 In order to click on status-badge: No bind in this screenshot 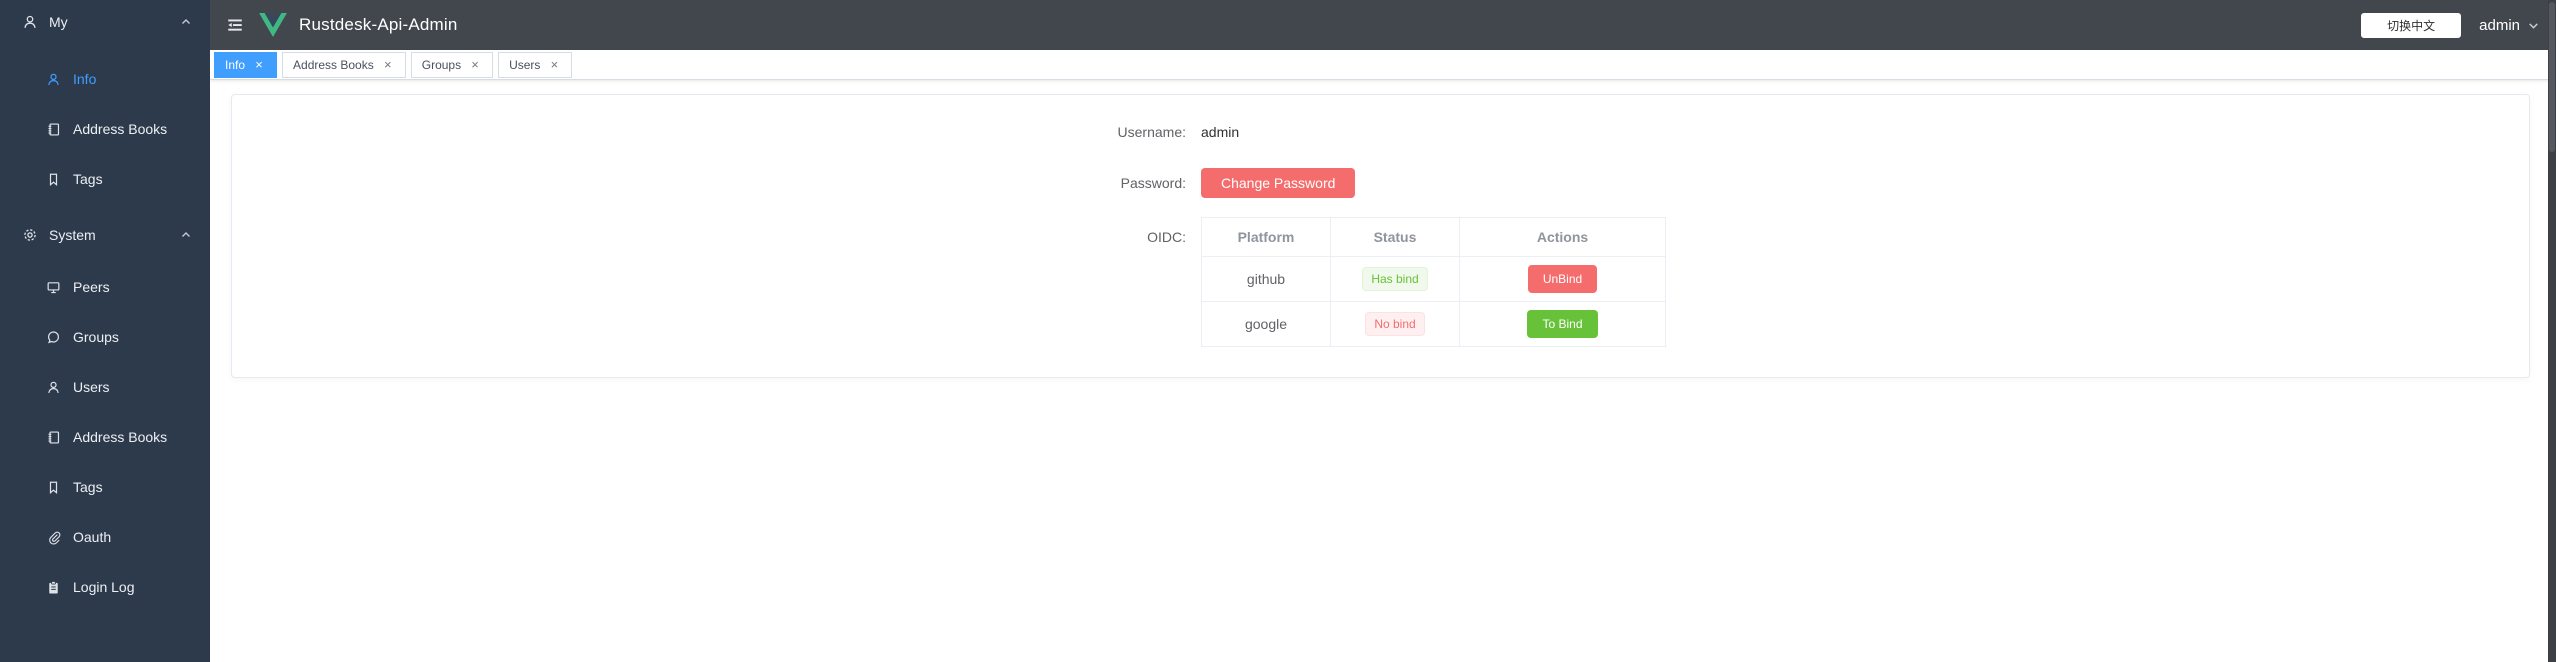, I will do `click(1395, 324)`.